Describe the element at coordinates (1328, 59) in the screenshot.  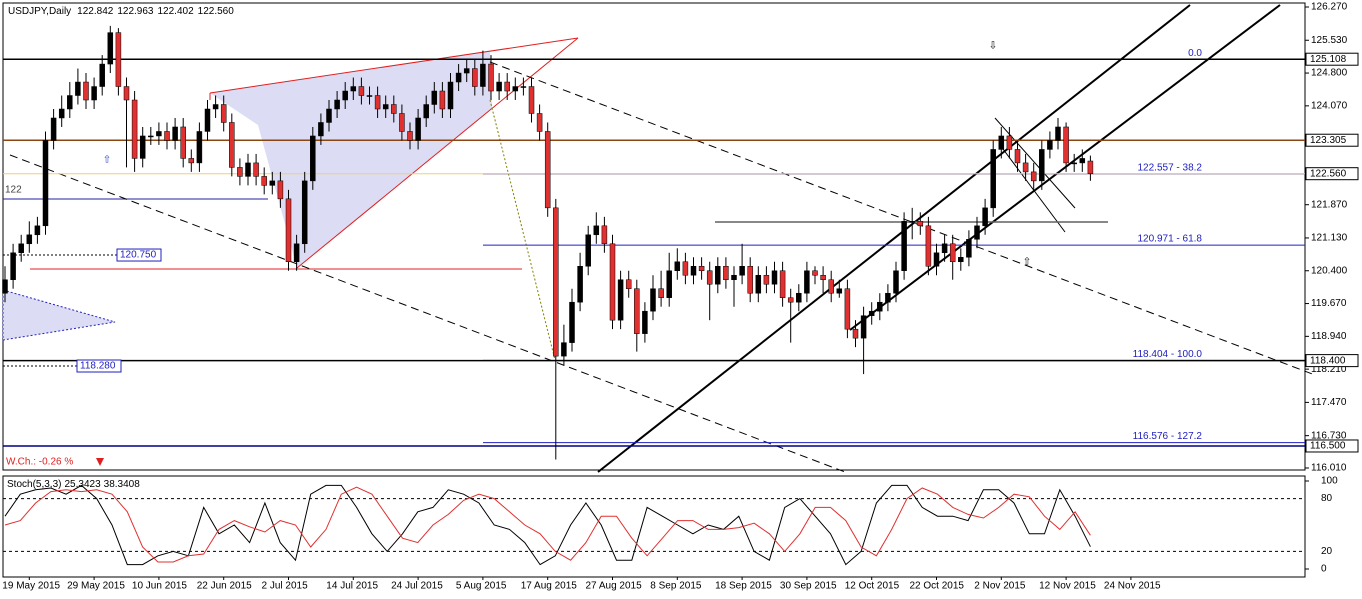
I see `level-label: 125.108` at that location.